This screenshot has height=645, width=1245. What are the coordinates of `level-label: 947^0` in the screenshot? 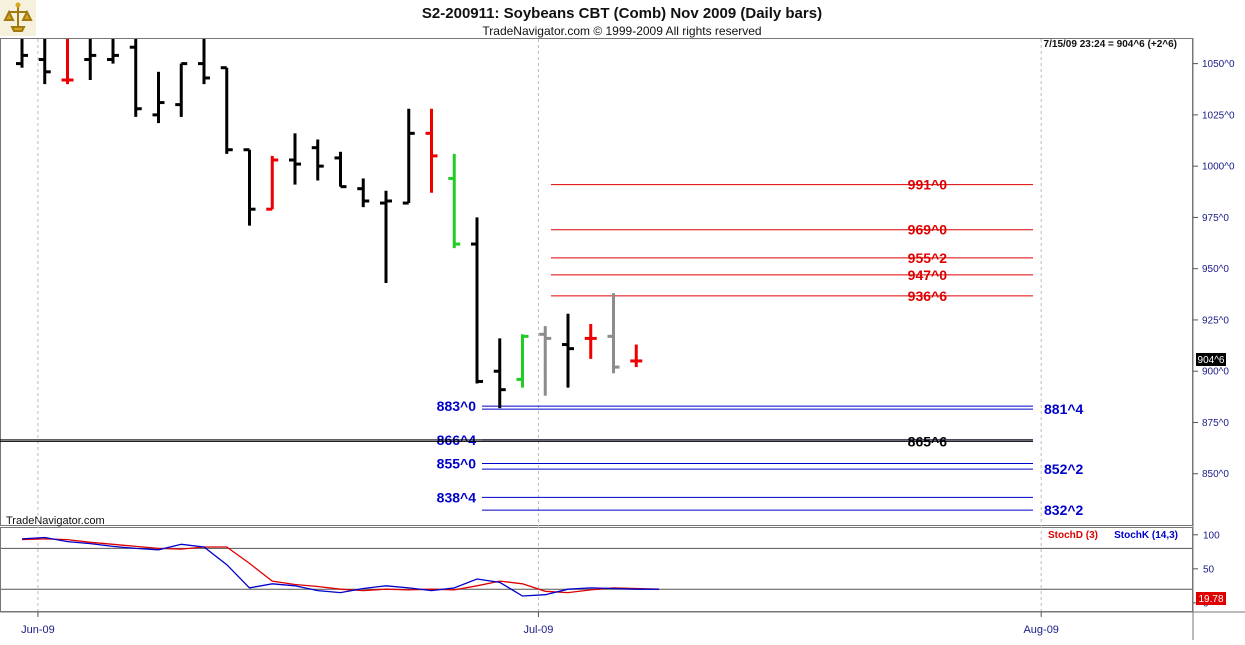 It's located at (928, 275).